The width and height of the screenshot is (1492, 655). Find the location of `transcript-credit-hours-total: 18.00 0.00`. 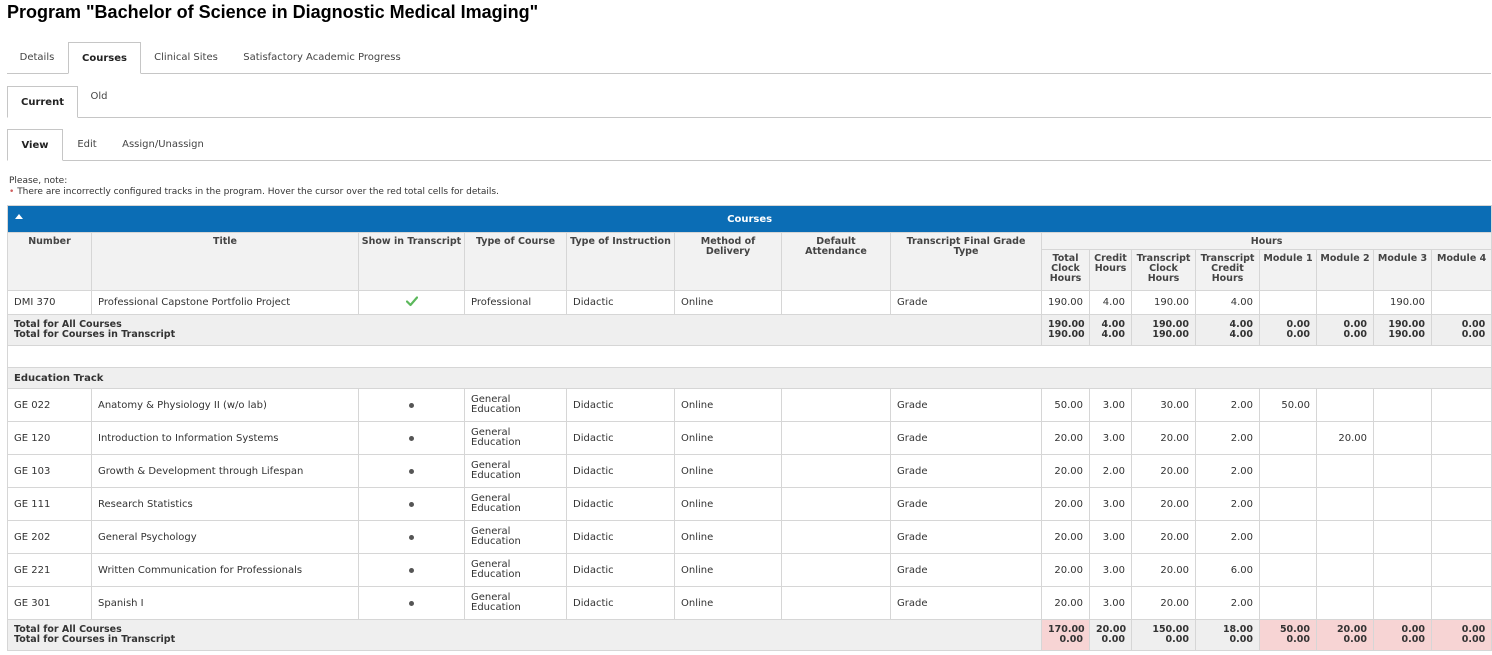

transcript-credit-hours-total: 18.00 0.00 is located at coordinates (1227, 635).